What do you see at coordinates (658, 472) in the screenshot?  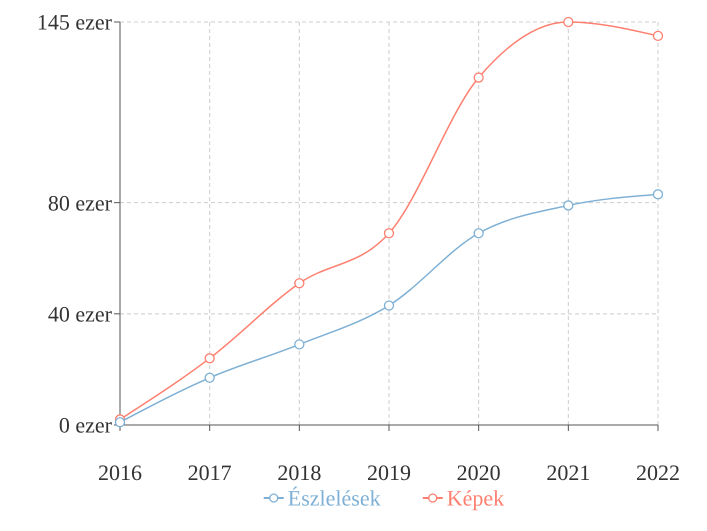 I see `x-tick-label: 2022` at bounding box center [658, 472].